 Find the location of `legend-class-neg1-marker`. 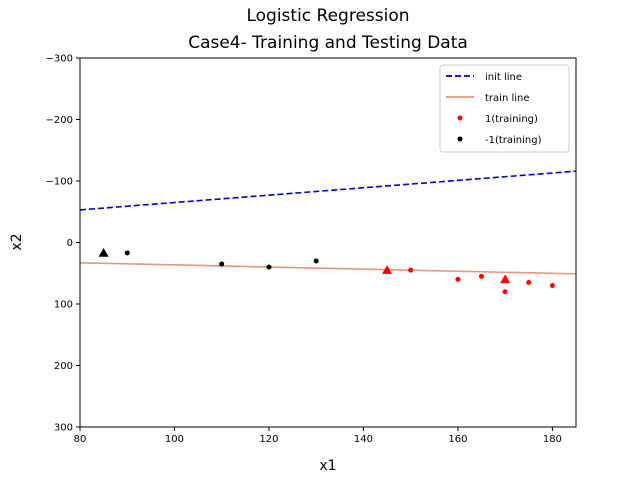

legend-class-neg1-marker is located at coordinates (460, 139).